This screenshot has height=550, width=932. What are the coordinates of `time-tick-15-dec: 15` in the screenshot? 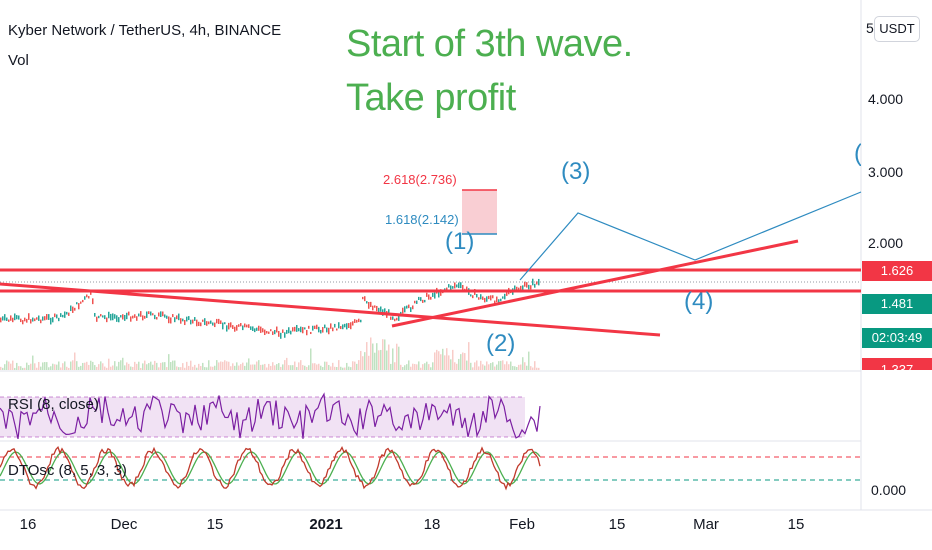 It's located at (215, 524).